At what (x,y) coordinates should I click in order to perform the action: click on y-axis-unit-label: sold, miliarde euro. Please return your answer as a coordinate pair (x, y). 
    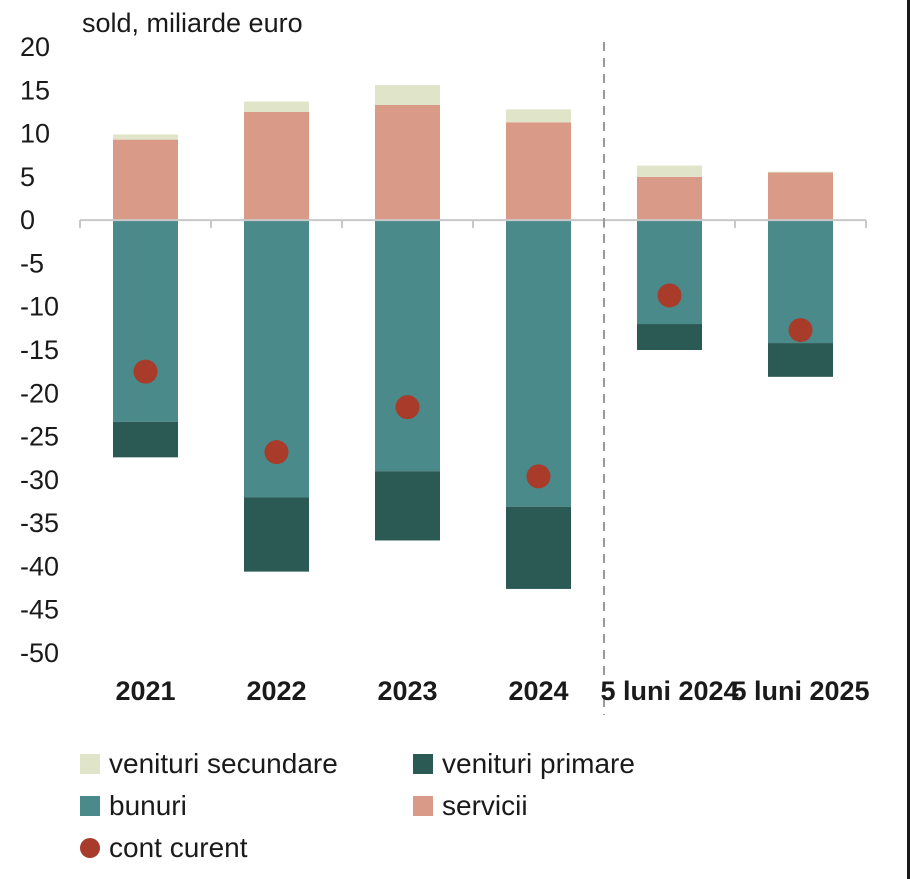
    Looking at the image, I should click on (192, 23).